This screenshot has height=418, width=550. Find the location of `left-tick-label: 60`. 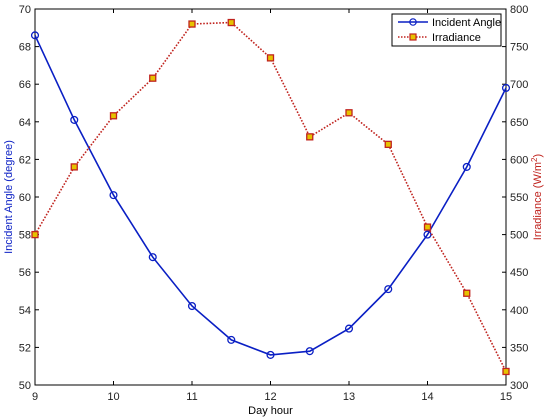

left-tick-label: 60 is located at coordinates (25, 198).